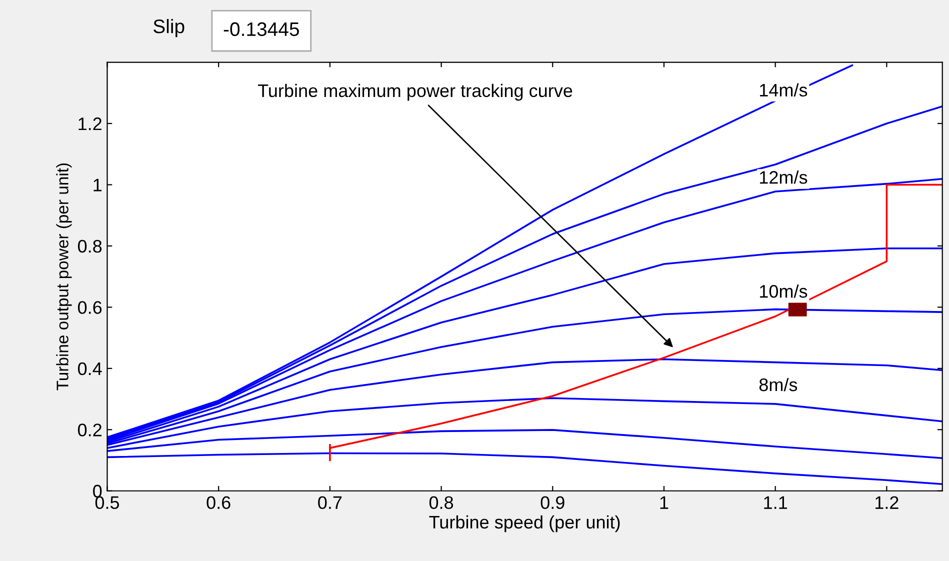  What do you see at coordinates (98, 185) in the screenshot?
I see `y-tick-label: 1` at bounding box center [98, 185].